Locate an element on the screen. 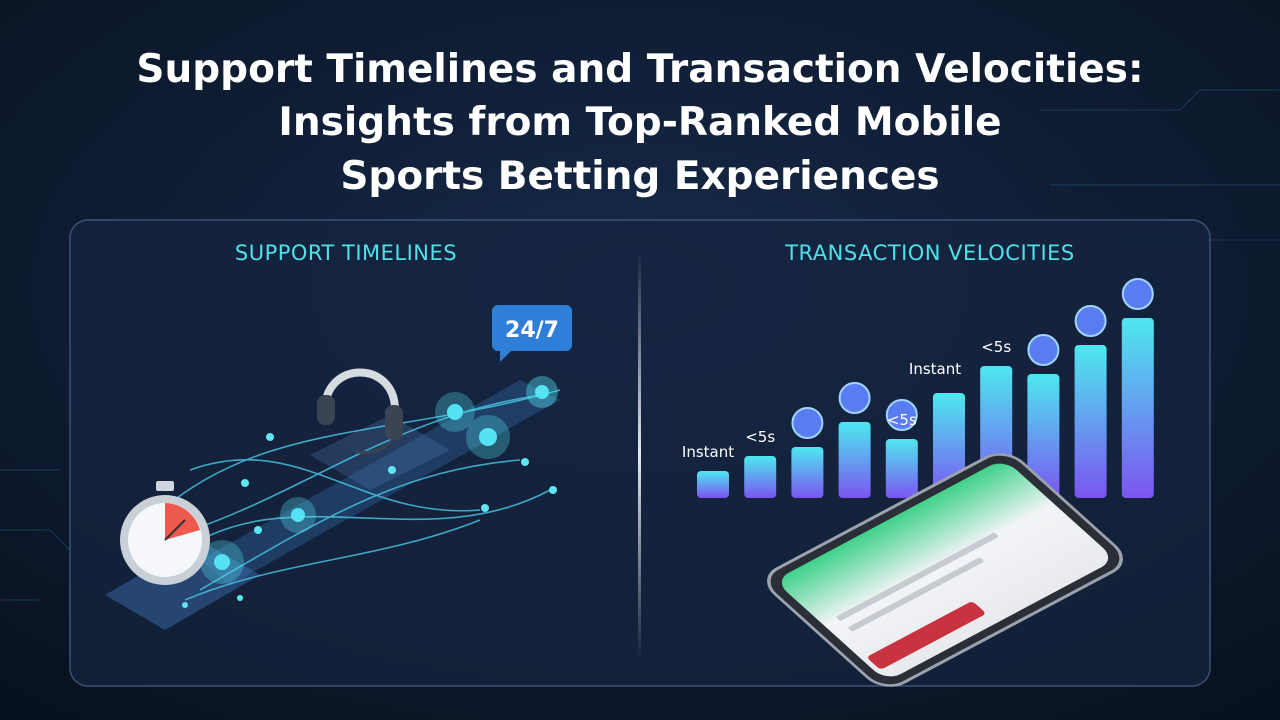  panel-heading: TRANSACTION VELOCITIES is located at coordinates (929, 253).